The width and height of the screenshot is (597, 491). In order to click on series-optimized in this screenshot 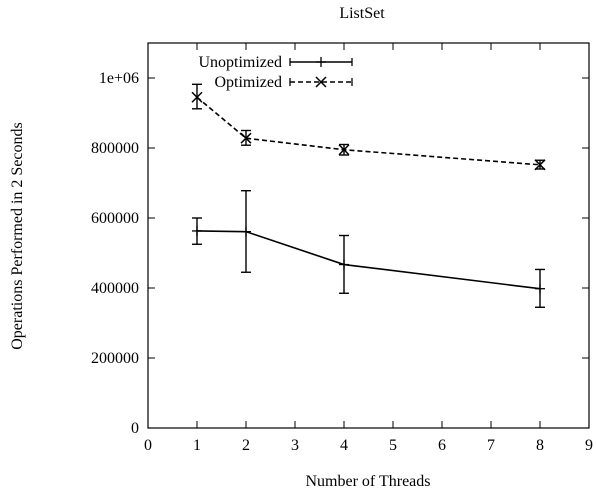, I will do `click(368, 127)`.